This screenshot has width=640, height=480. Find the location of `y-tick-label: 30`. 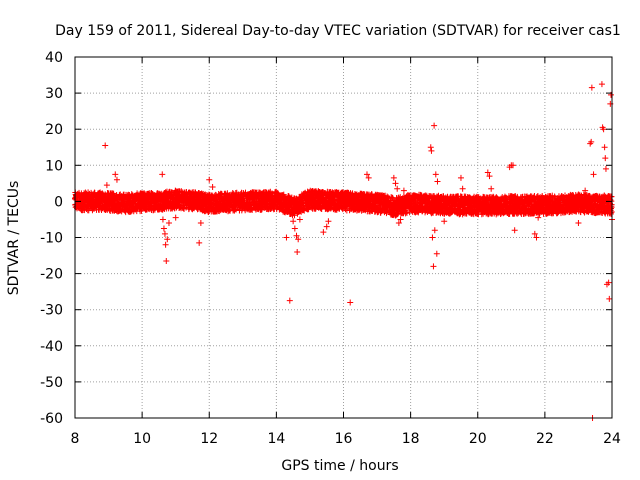

y-tick-label: 30 is located at coordinates (54, 94).